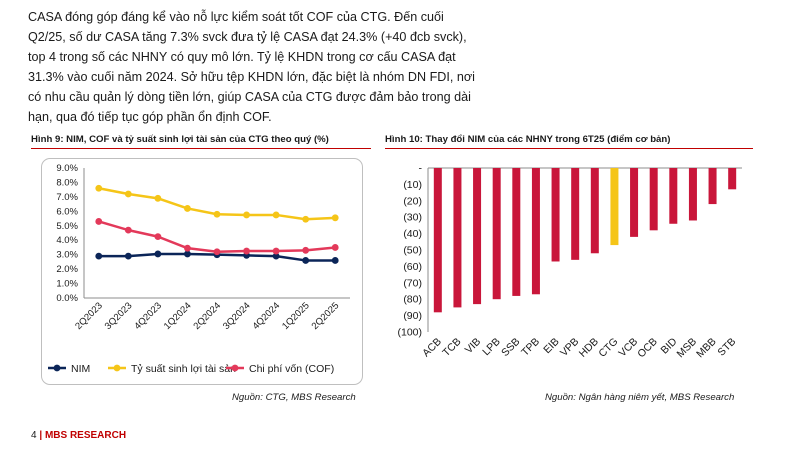  I want to click on legend-label: Tỷ suất sinh lợi tài sản, so click(183, 369).